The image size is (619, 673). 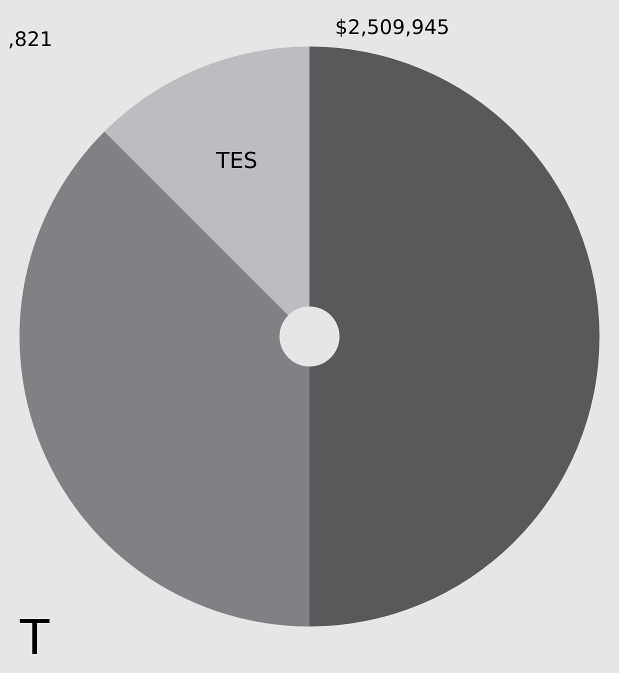 What do you see at coordinates (34, 638) in the screenshot?
I see `text: T` at bounding box center [34, 638].